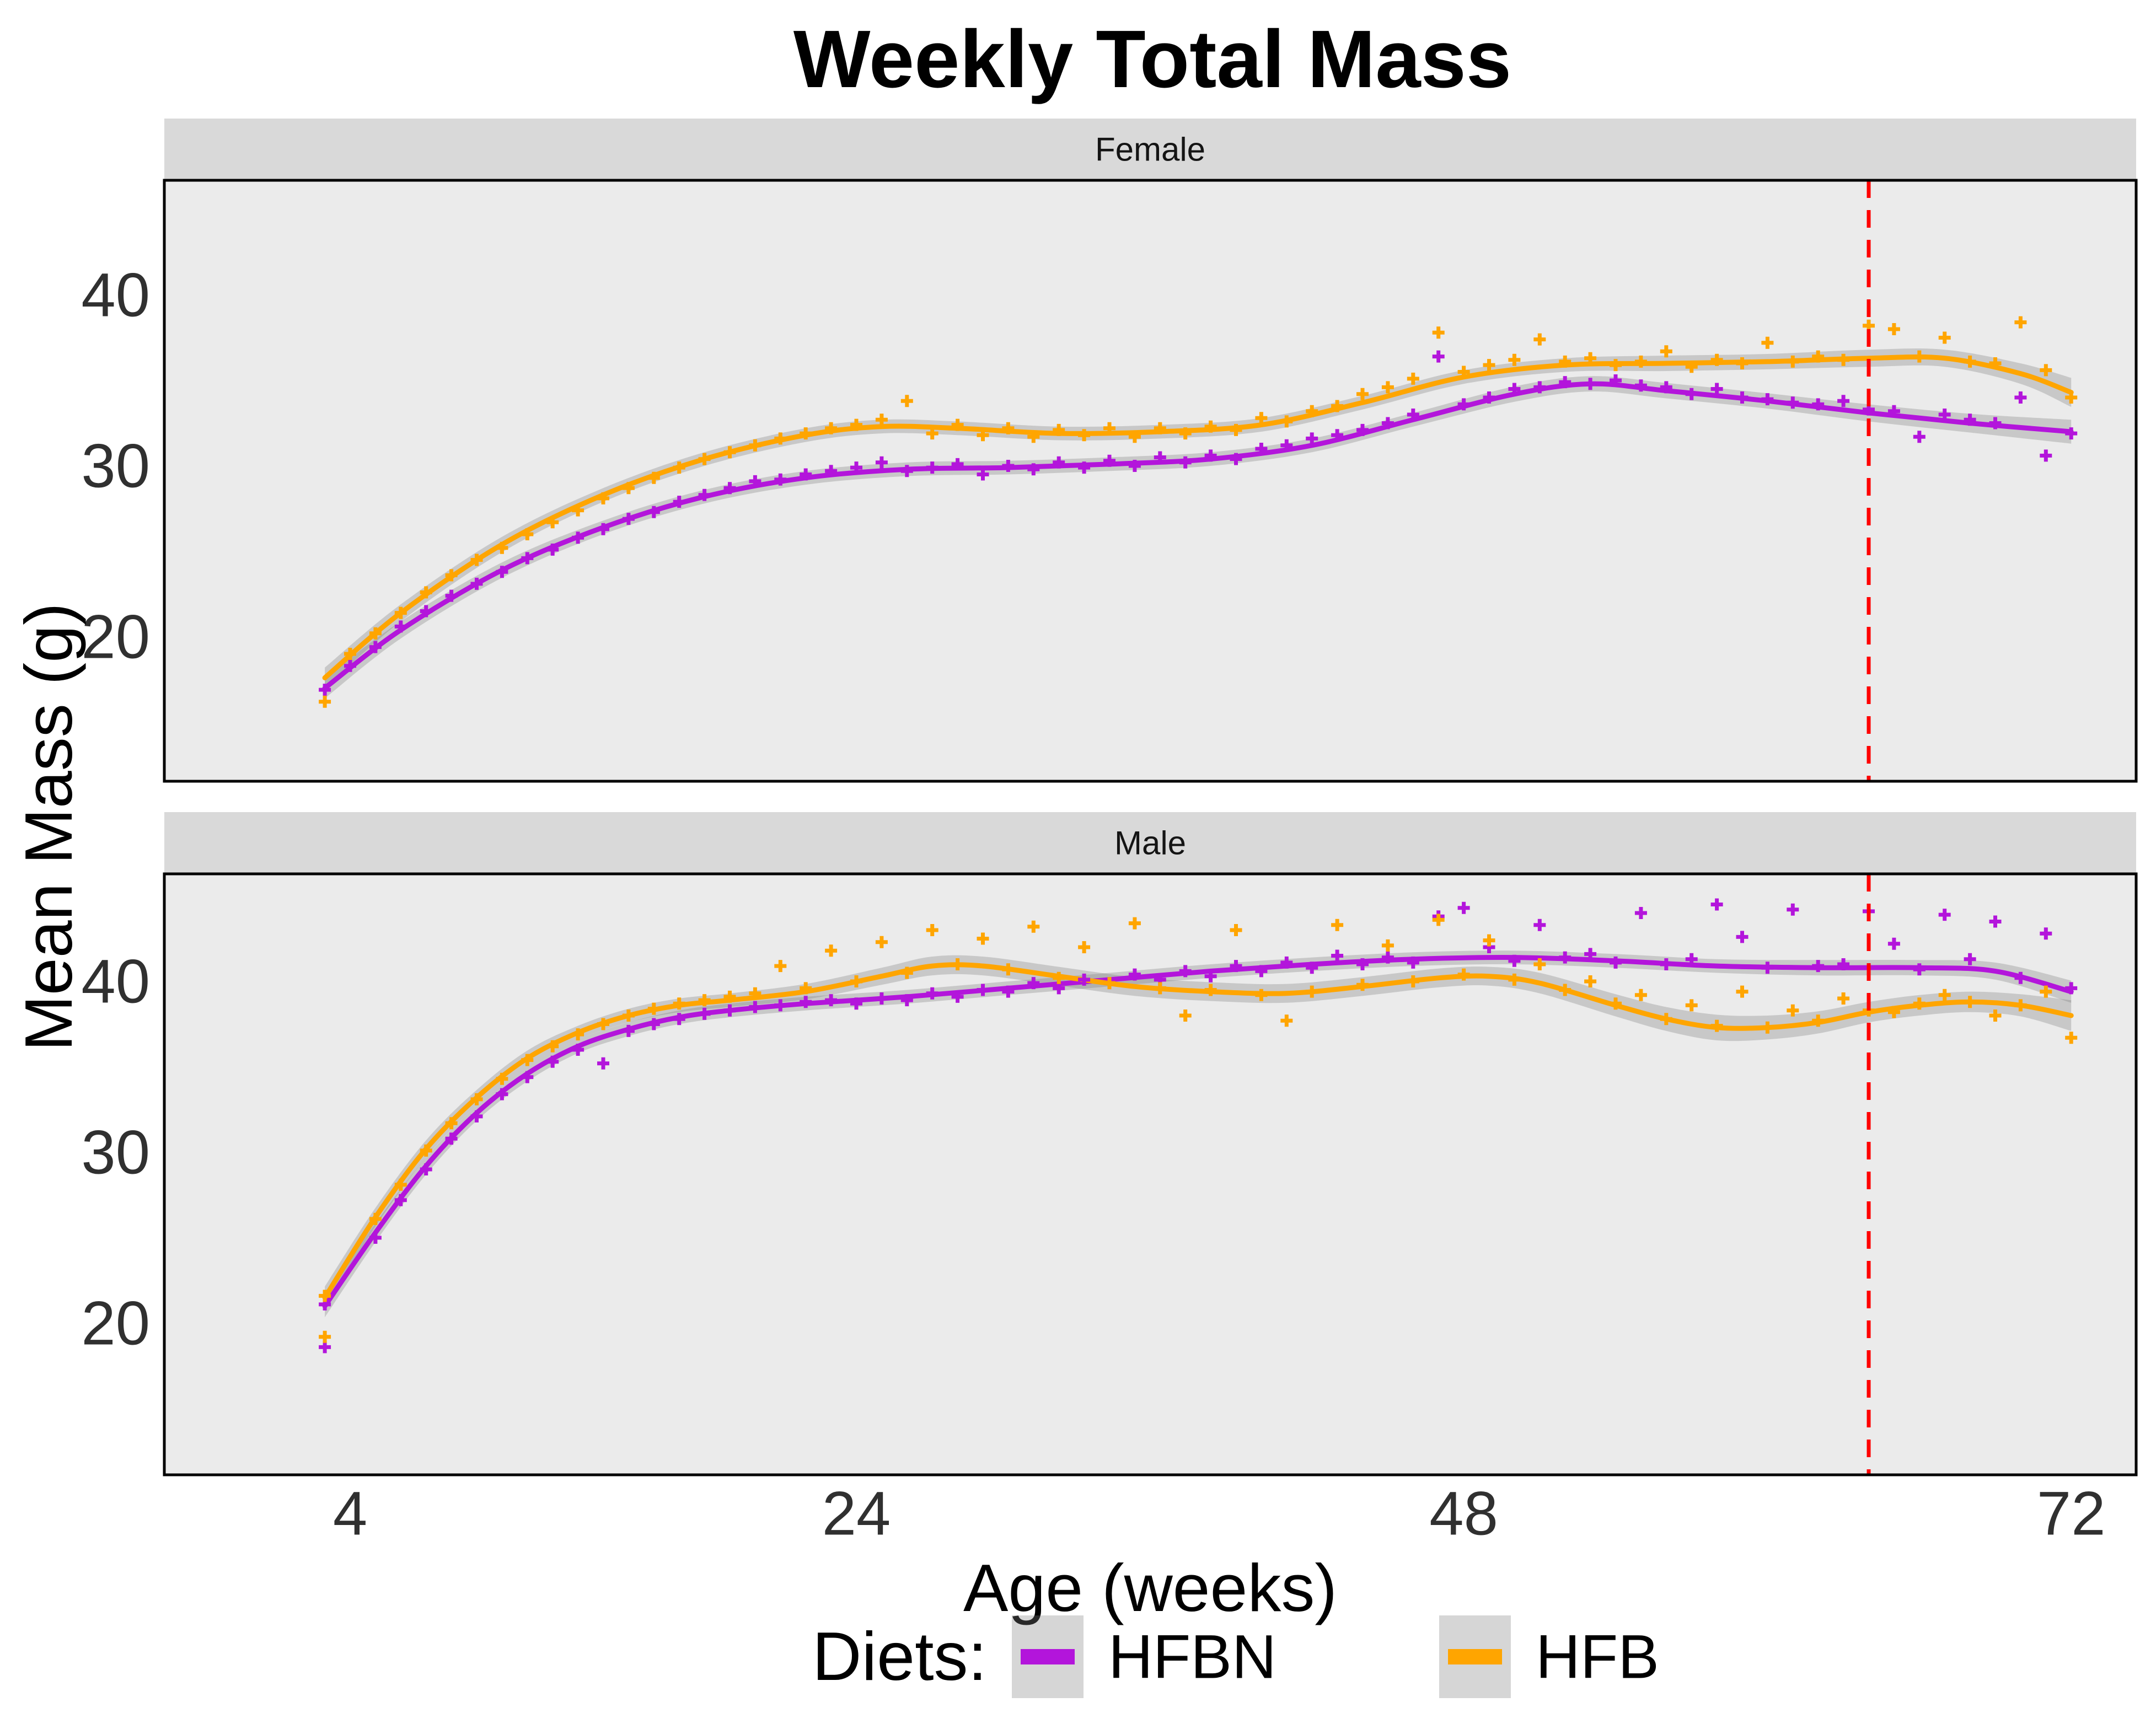 The width and height of the screenshot is (2156, 1713). I want to click on x-tick-label: 24, so click(856, 1513).